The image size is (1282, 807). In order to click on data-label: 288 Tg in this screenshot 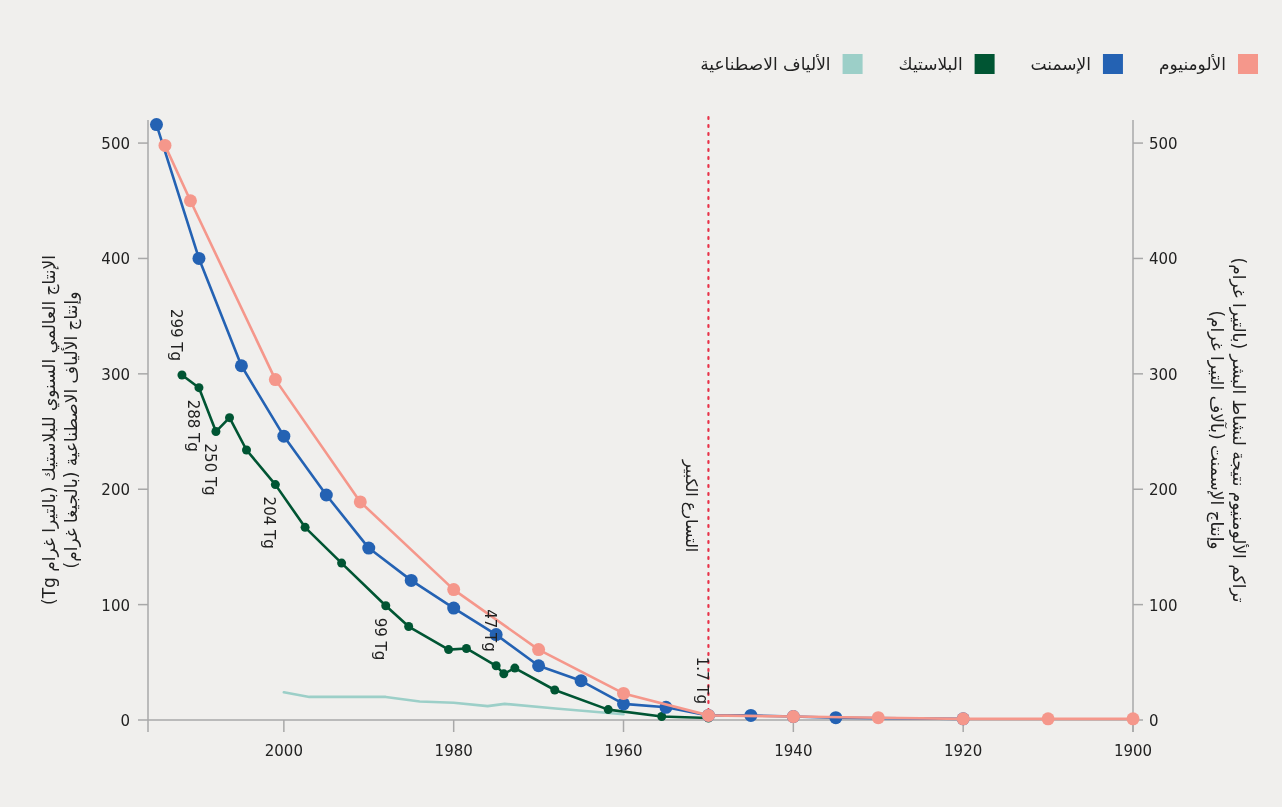, I will do `click(192, 425)`.